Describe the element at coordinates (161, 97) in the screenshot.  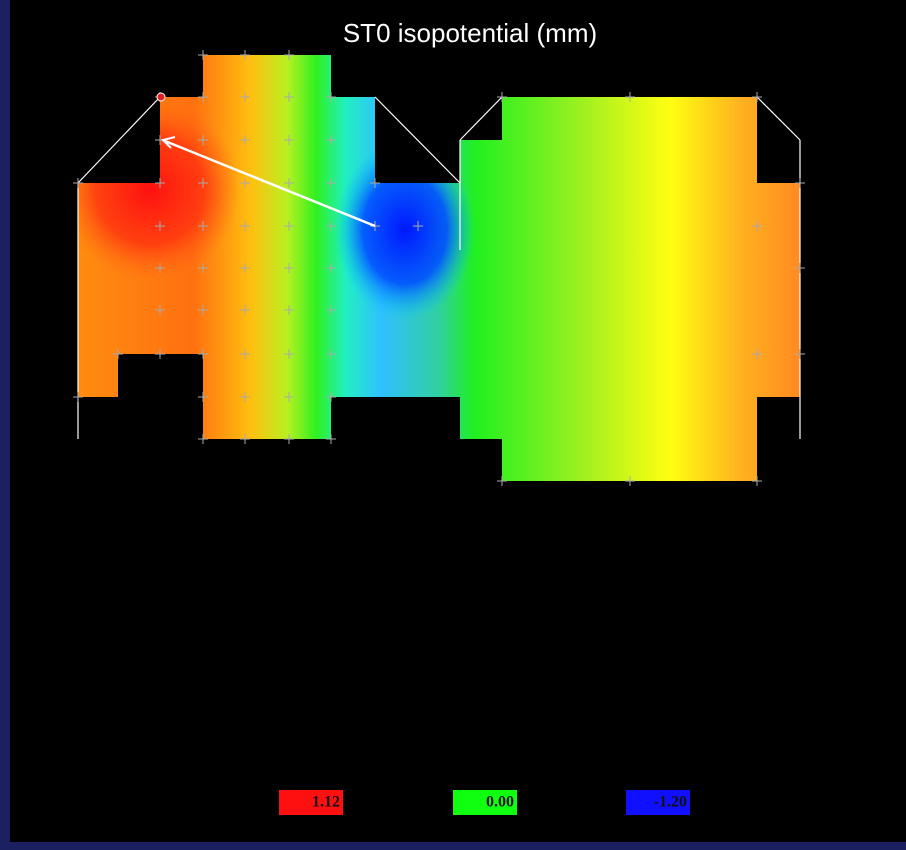
I see `marker-dot` at that location.